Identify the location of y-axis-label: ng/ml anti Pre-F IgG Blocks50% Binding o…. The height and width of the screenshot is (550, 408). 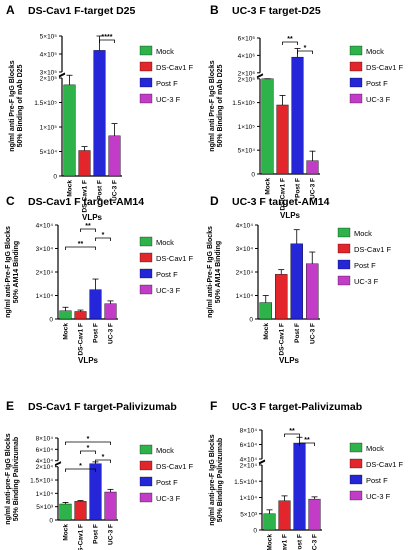
(216, 106).